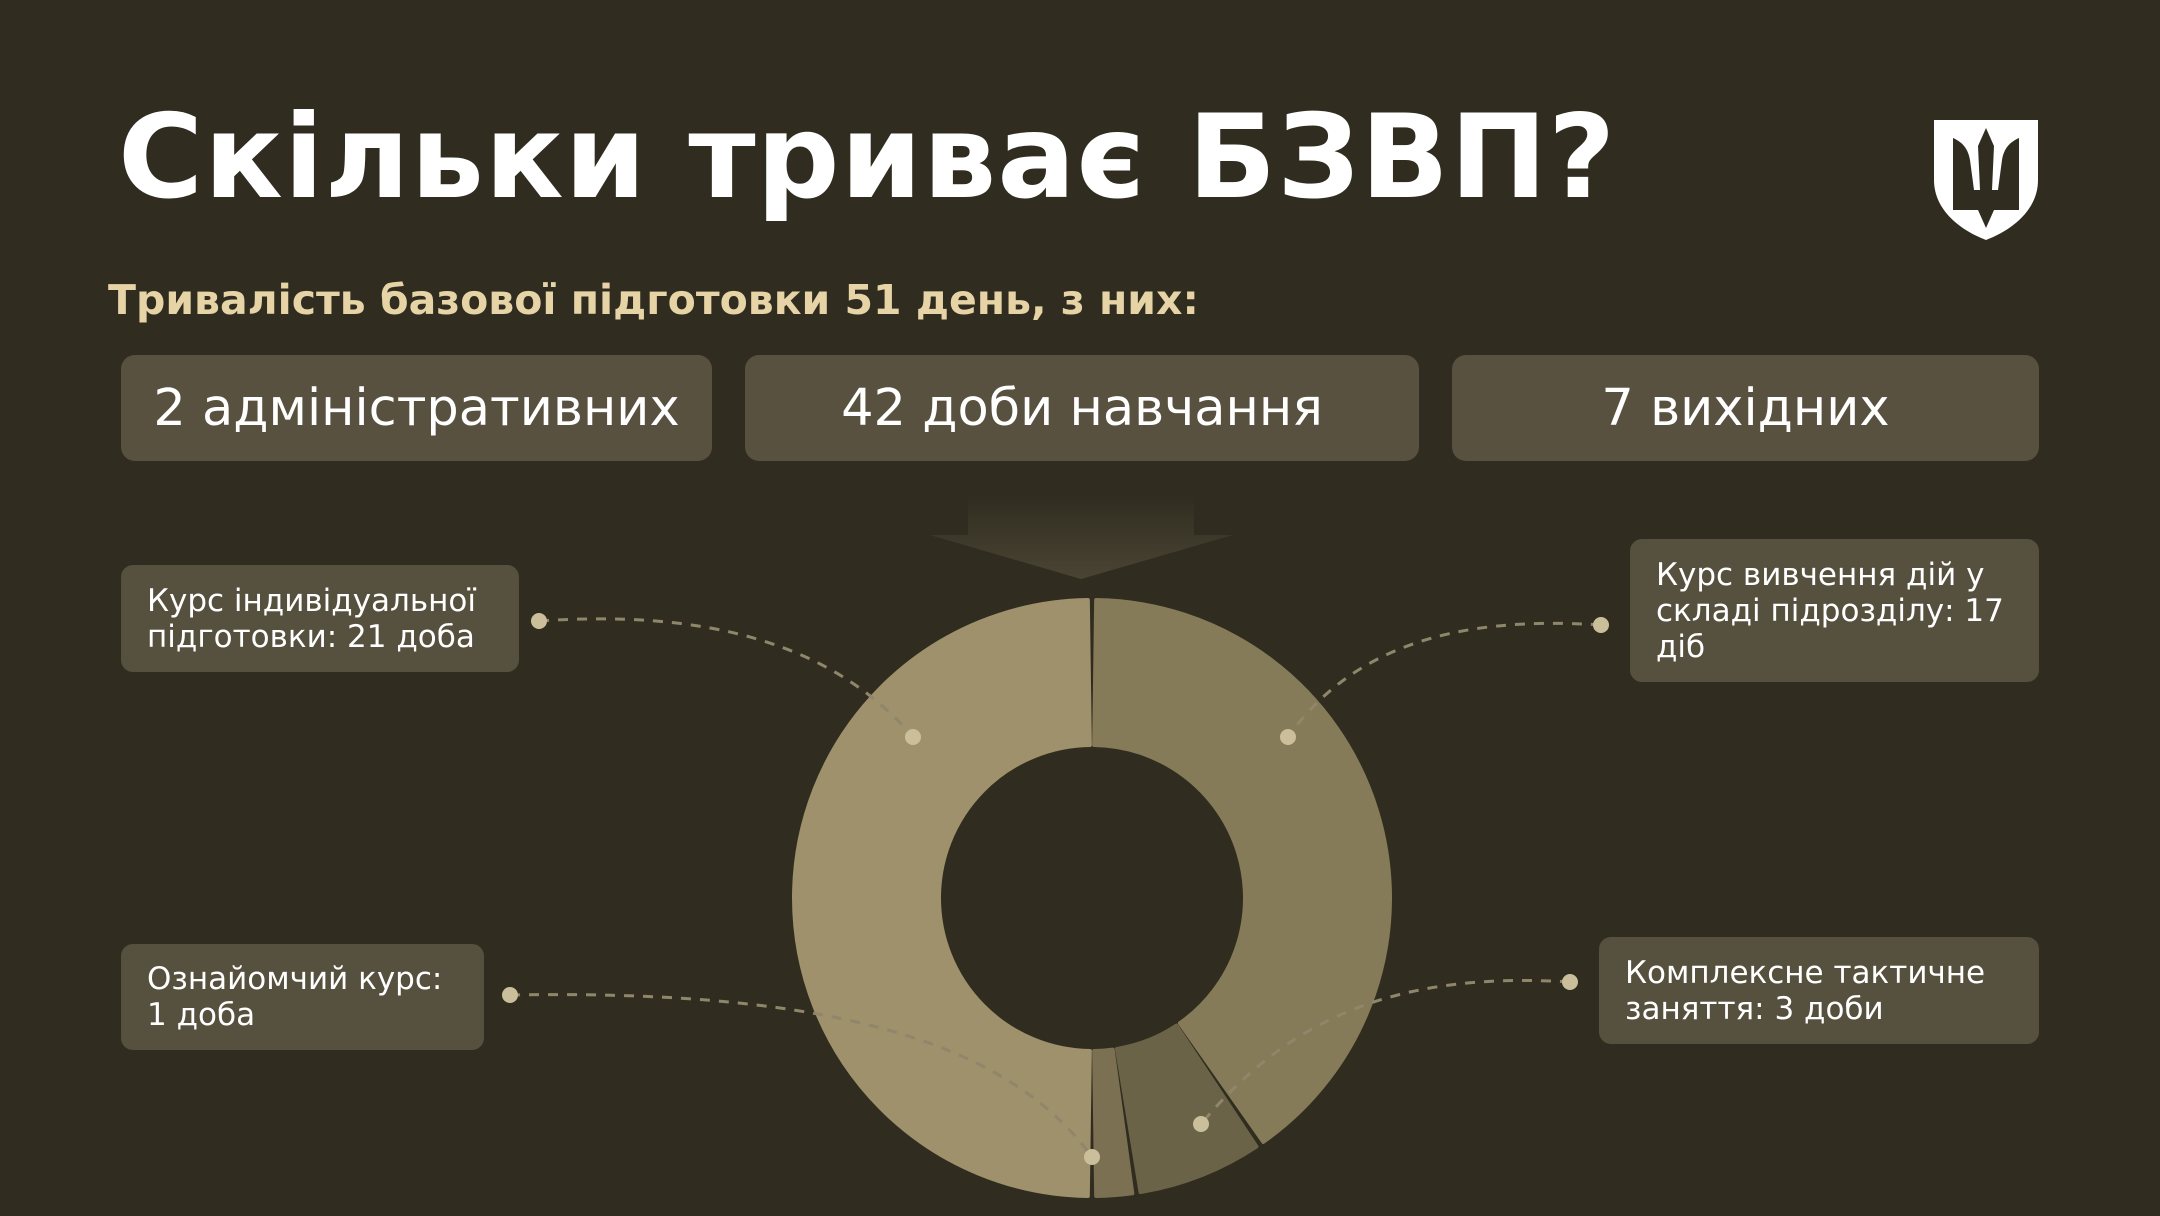 Image resolution: width=2160 pixels, height=1216 pixels. Describe the element at coordinates (320, 618) in the screenshot. I see `callout-individual: Курс індивідуальної підготовки: 21 доба` at that location.